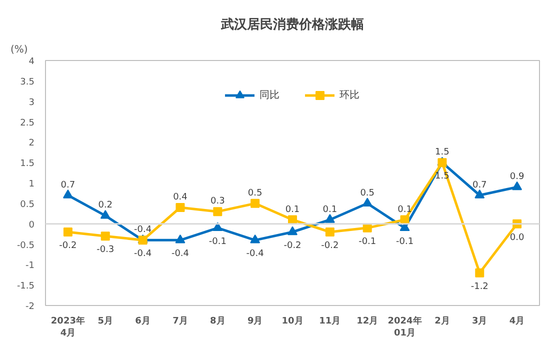  I want to click on y-tick-label: 2.5, so click(27, 123).